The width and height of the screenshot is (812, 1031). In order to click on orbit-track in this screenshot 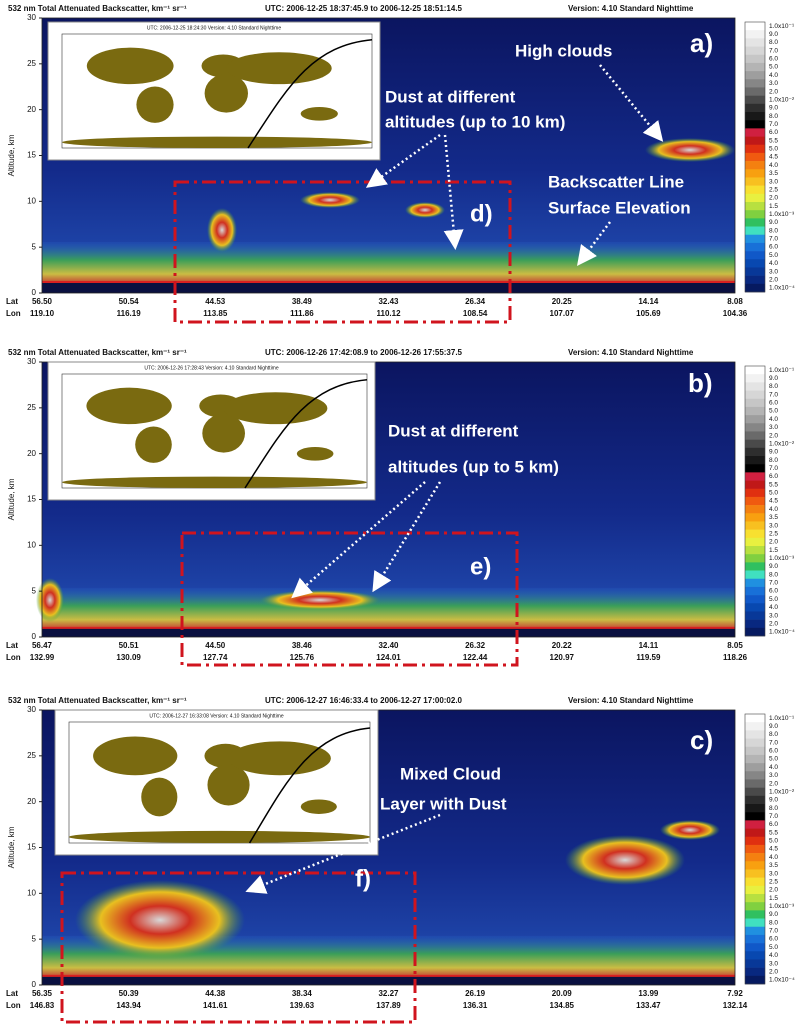, I will do `click(306, 433)`.